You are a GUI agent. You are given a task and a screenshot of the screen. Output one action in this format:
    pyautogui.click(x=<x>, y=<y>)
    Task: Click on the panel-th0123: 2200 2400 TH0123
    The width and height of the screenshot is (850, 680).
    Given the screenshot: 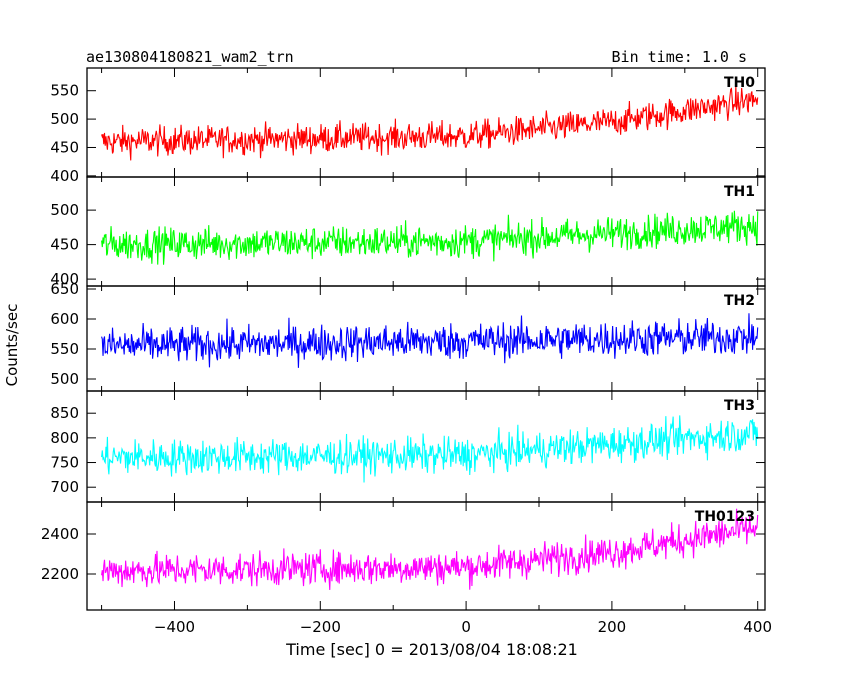 What is the action you would take?
    pyautogui.click(x=403, y=556)
    